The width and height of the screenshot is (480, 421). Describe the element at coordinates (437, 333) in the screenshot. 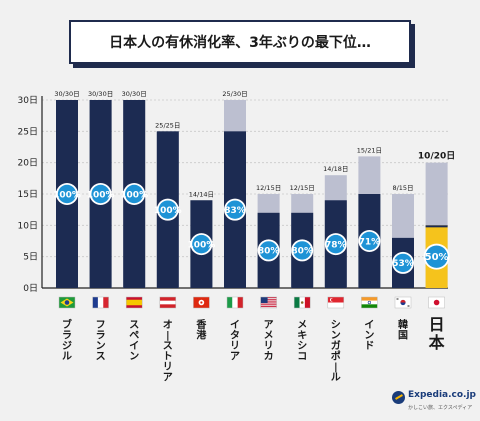

I see `category-label: 日本` at that location.